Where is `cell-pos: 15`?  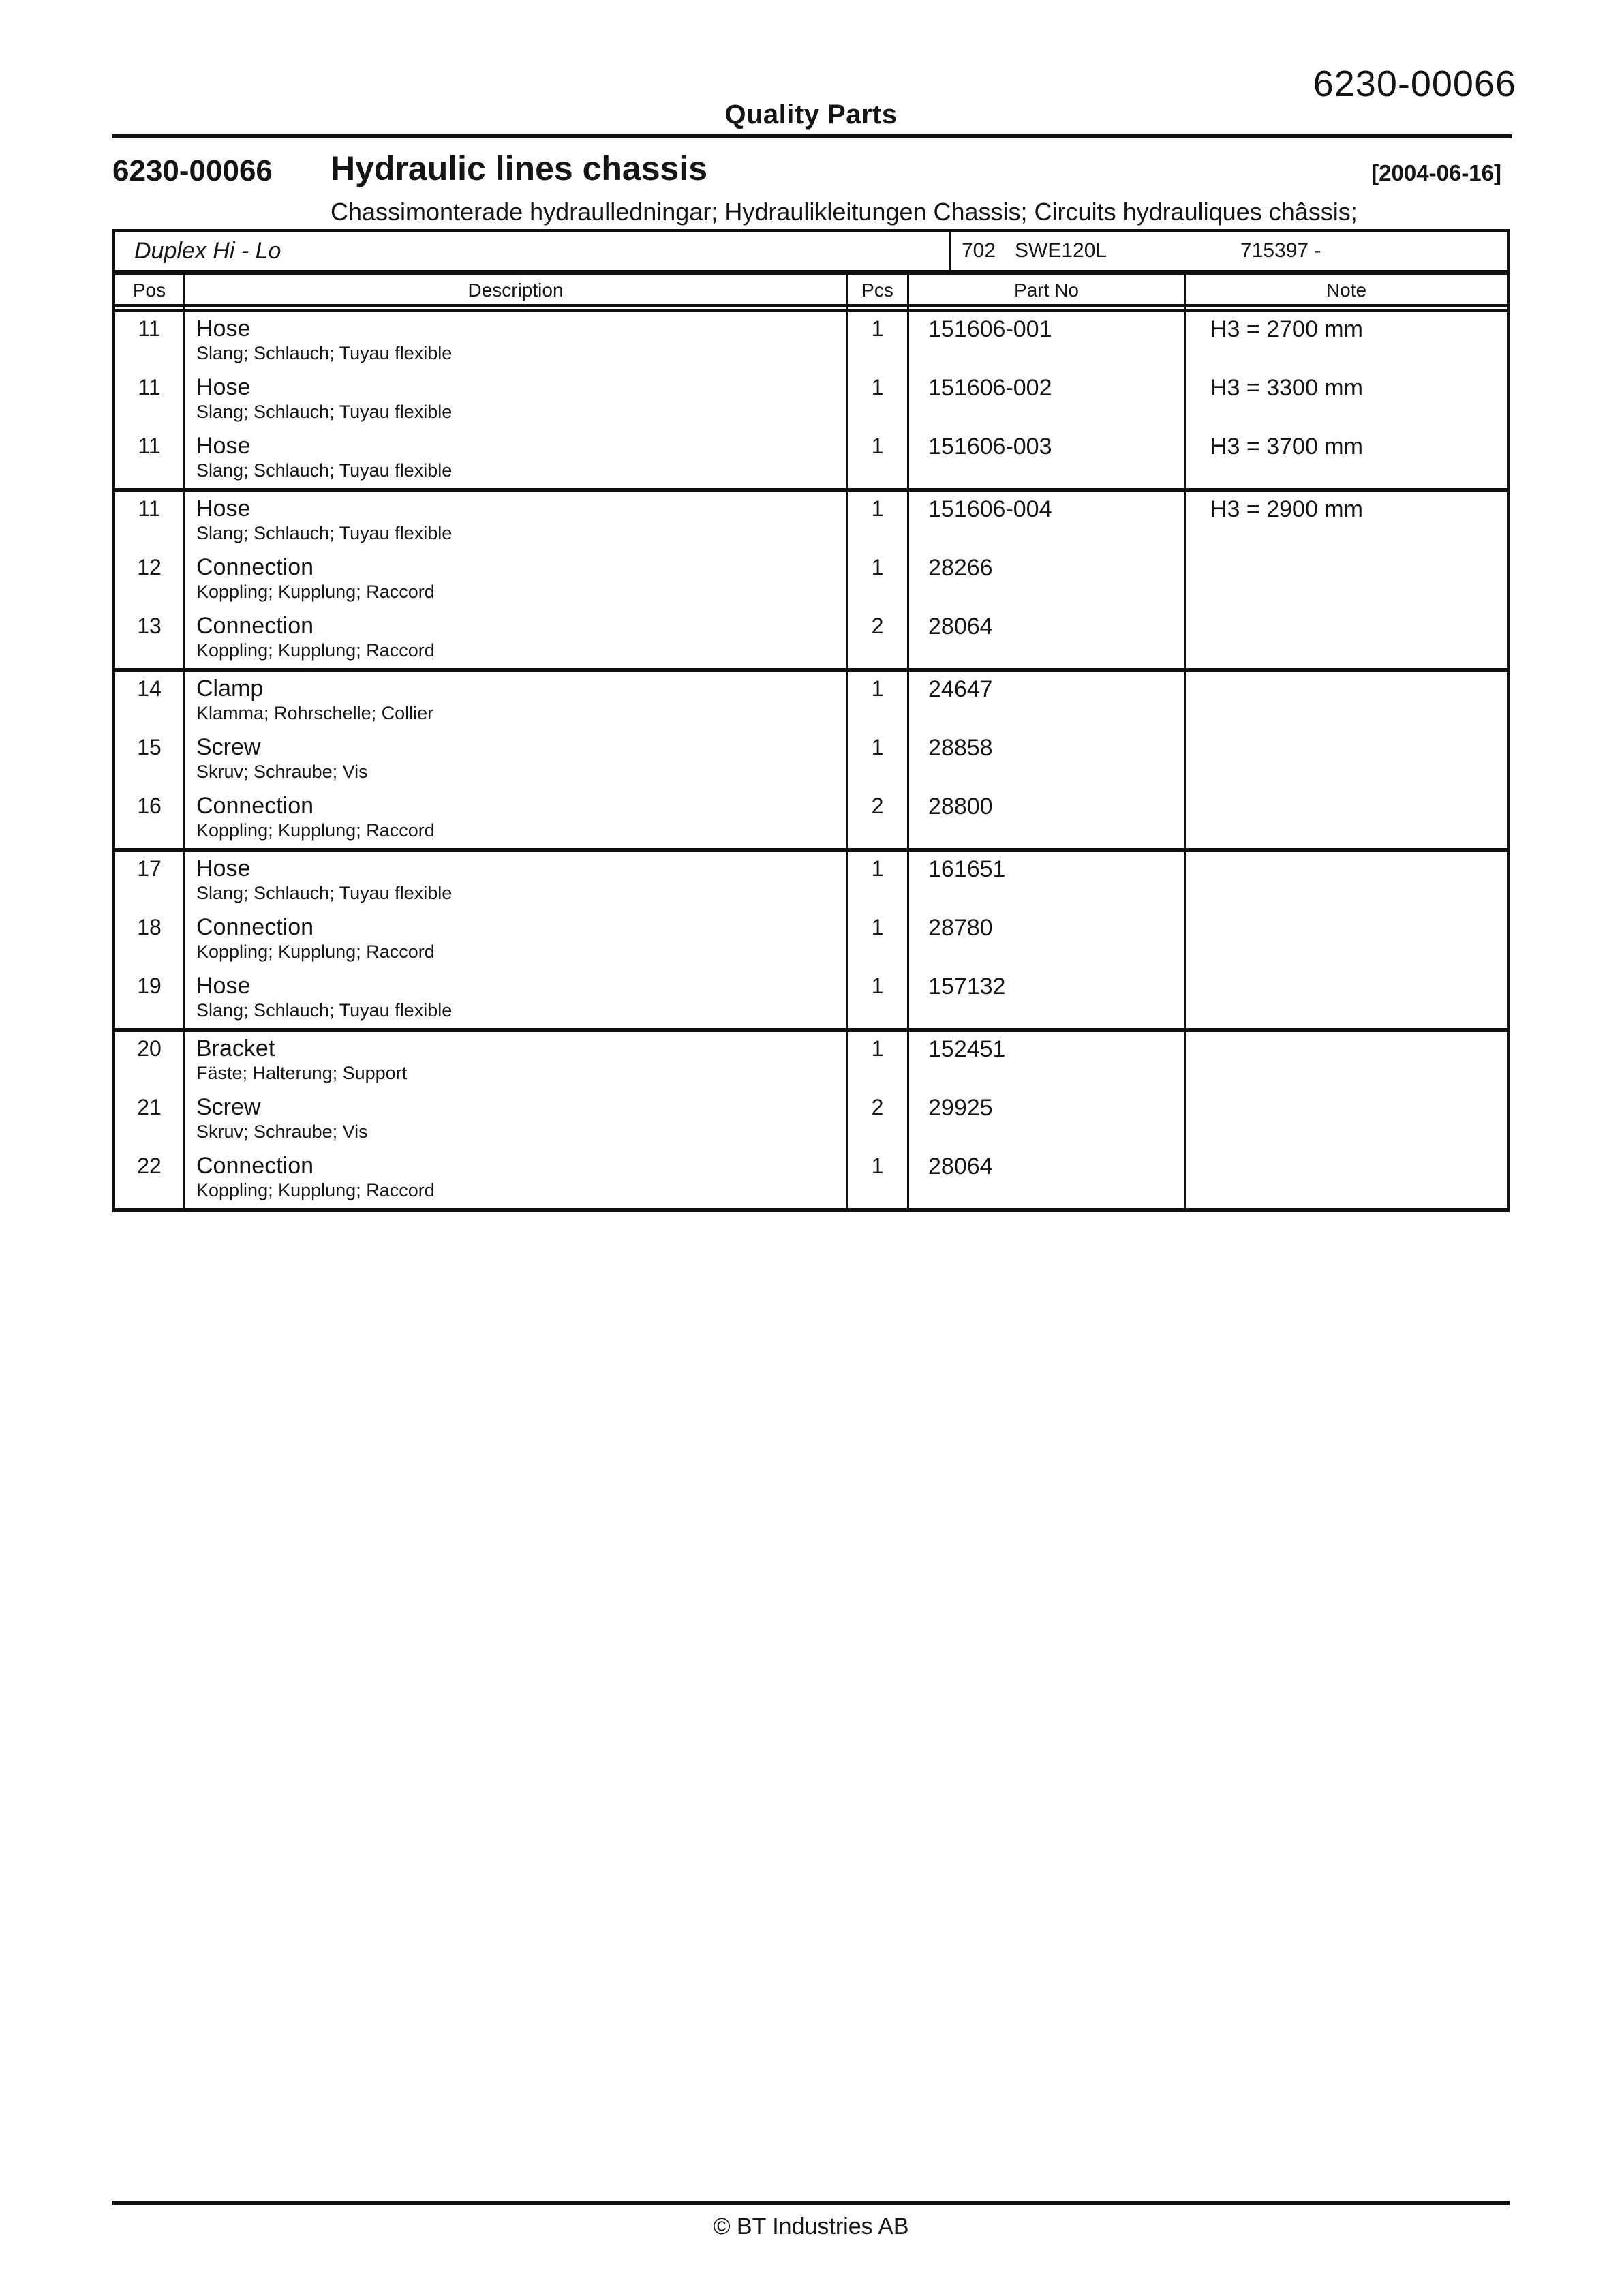 cell-pos: 15 is located at coordinates (149, 747).